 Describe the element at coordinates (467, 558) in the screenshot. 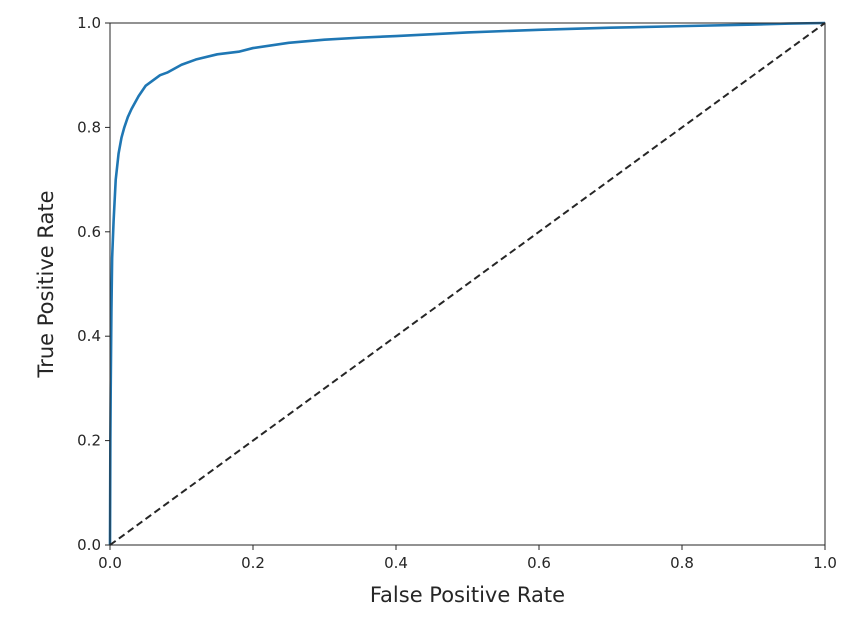

I see `x-axis: 0.0 0.2 0.4 0.6 0.8 1.0` at that location.